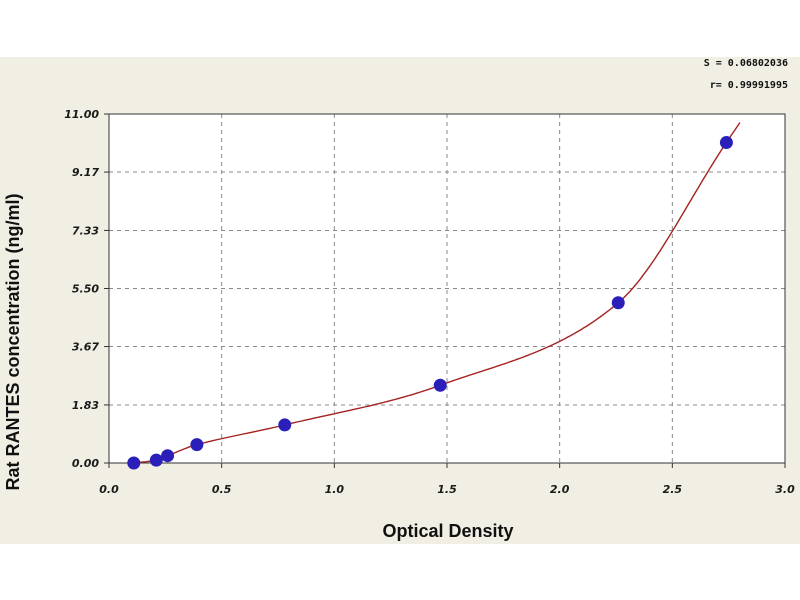 The width and height of the screenshot is (800, 600). Describe the element at coordinates (673, 489) in the screenshot. I see `x-tick-label-5: 2.5` at that location.